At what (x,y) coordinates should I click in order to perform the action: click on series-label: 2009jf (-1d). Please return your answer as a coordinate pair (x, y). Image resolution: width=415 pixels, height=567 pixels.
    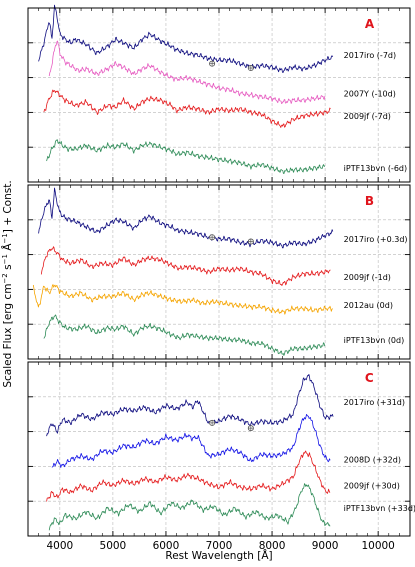
    Looking at the image, I should click on (367, 277).